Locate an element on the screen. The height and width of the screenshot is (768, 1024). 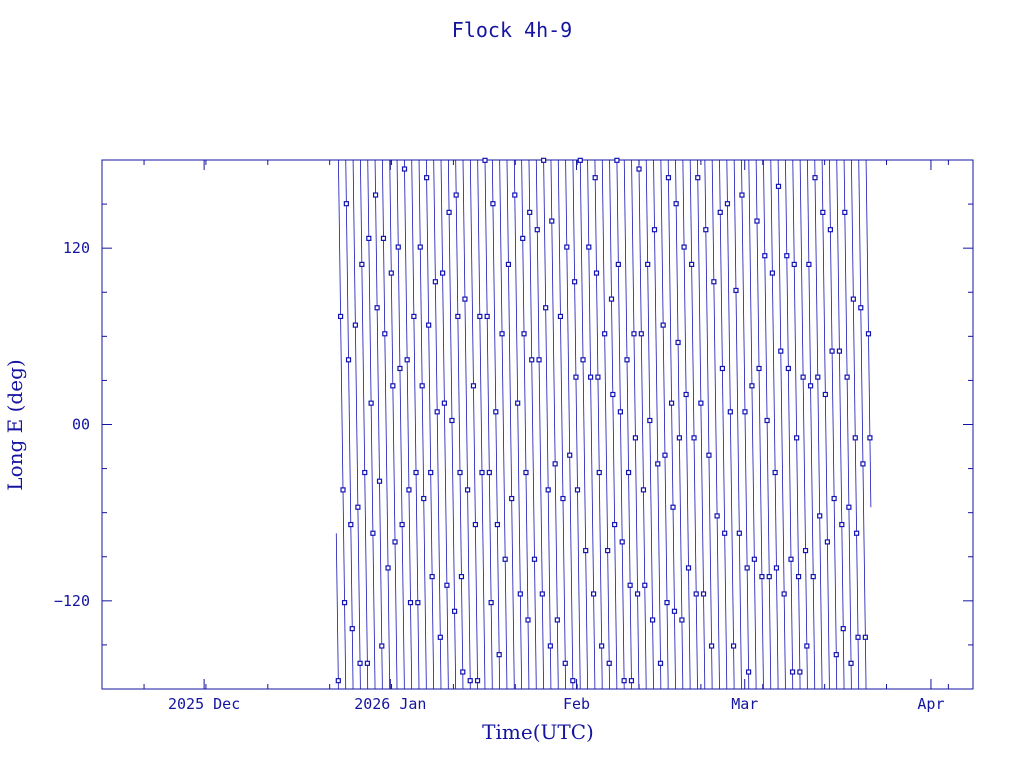
y-axis-label: Long E (deg) is located at coordinates (15, 424).